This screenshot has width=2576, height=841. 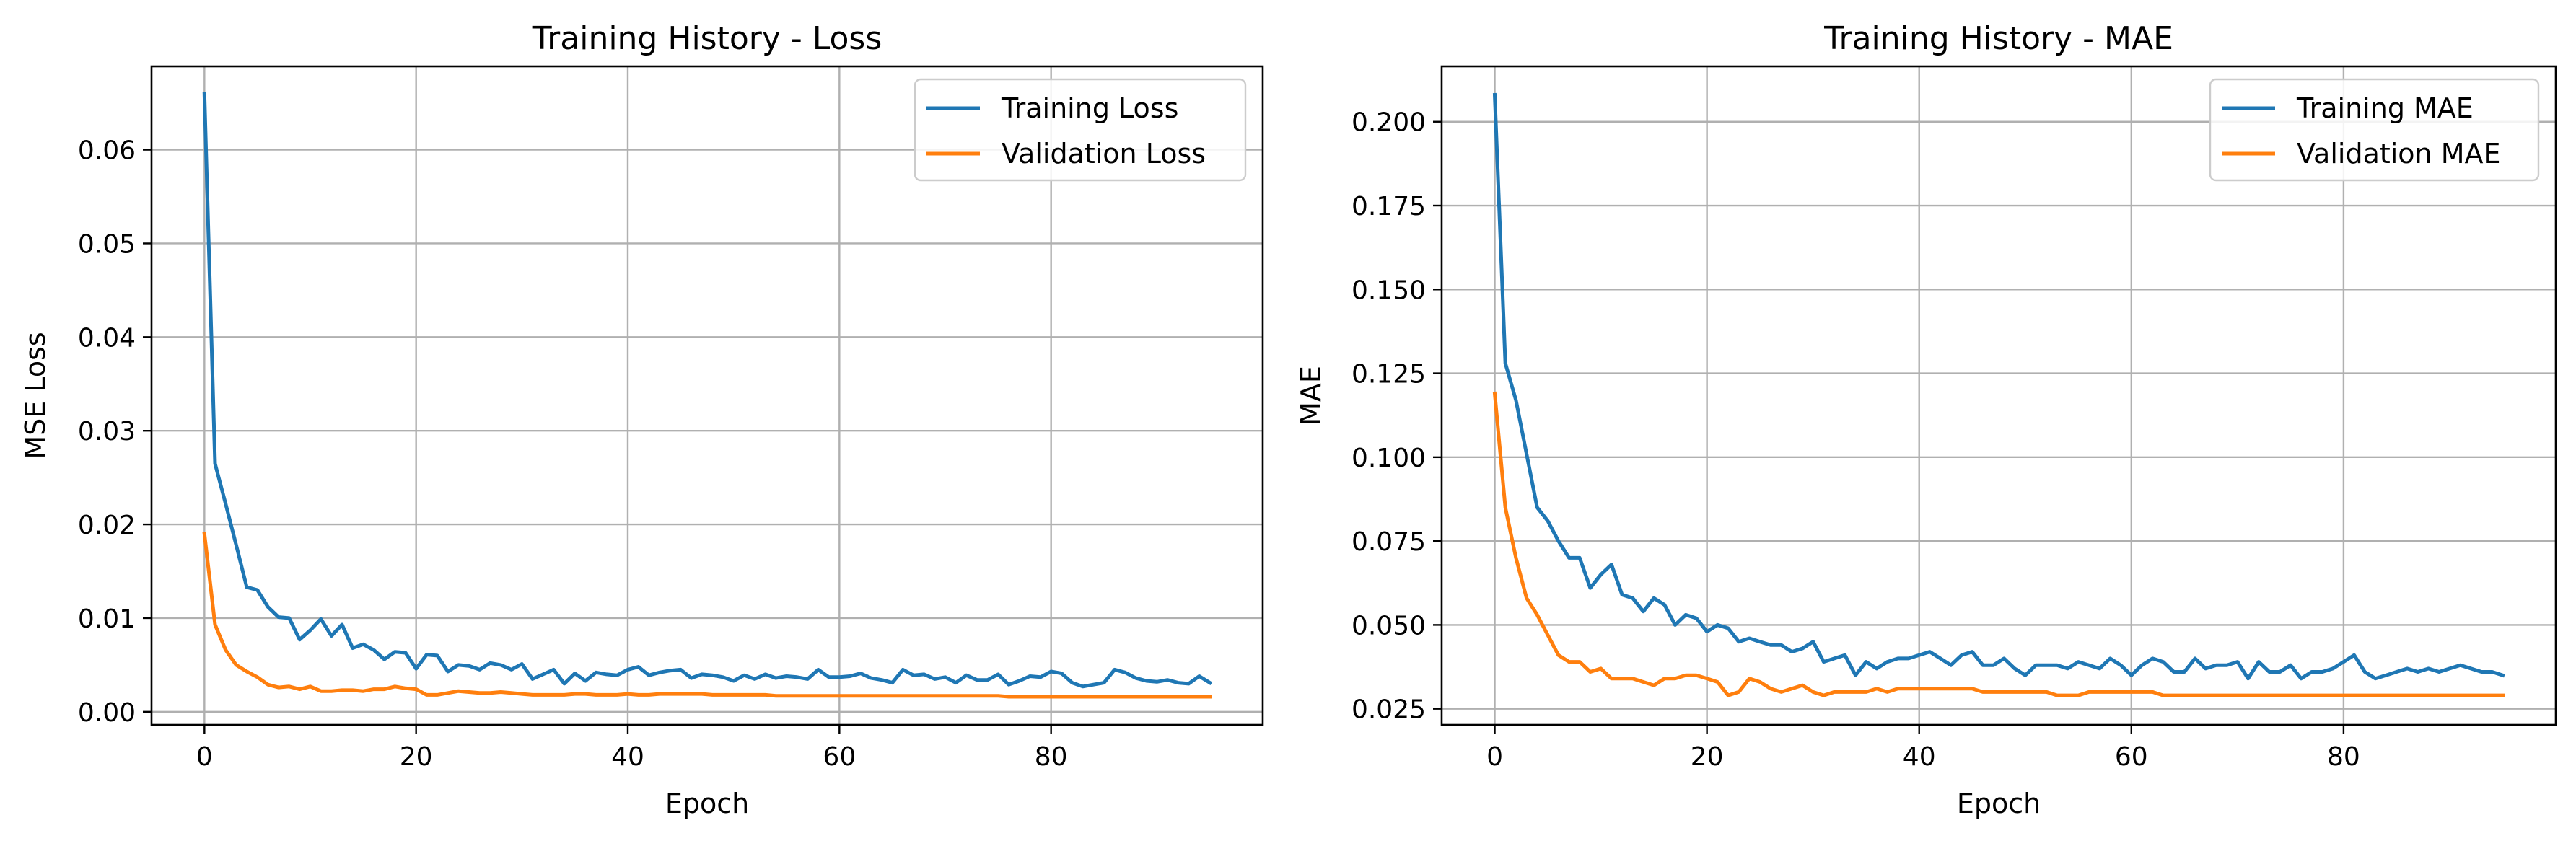 I want to click on chart-title: Training History - MAE, so click(x=1998, y=38).